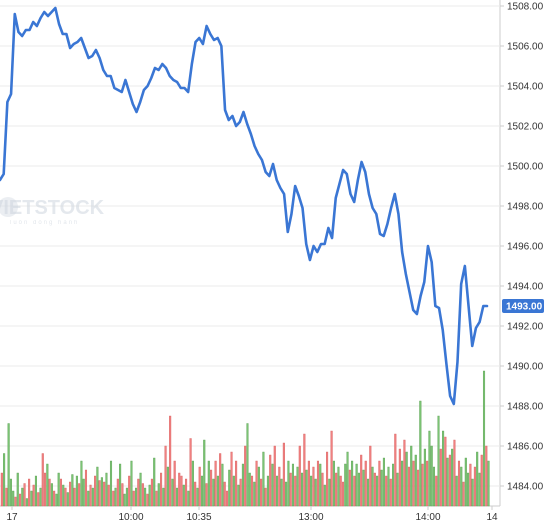 The image size is (544, 524). I want to click on y-tick-label: 1500.00, so click(525, 167).